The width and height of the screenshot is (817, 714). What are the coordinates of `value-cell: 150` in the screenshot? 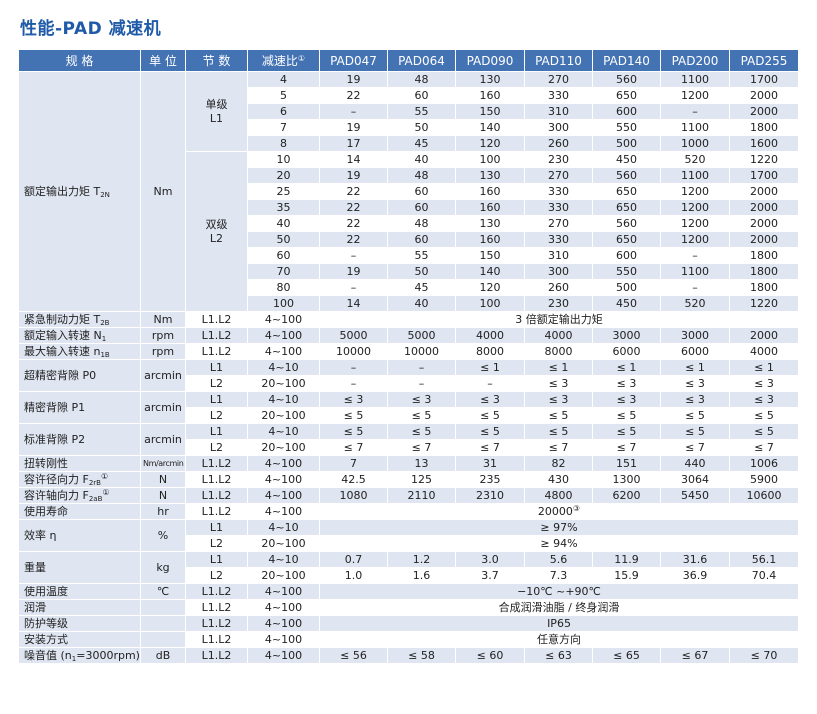 It's located at (490, 255).